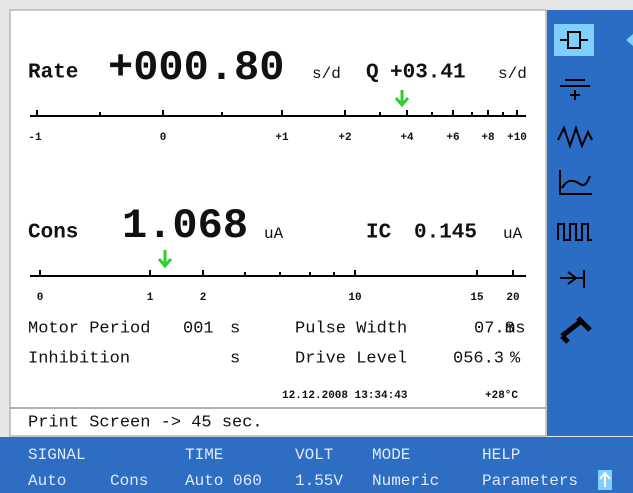  What do you see at coordinates (345, 396) in the screenshot?
I see `datetime: 12.12.2008 13:34:43` at bounding box center [345, 396].